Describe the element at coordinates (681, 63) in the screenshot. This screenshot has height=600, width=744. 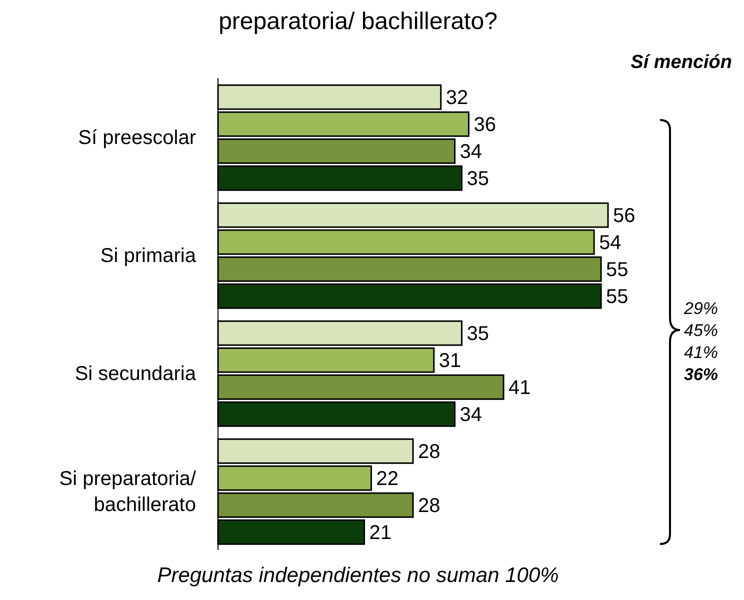
I see `text: Sí mención` at that location.